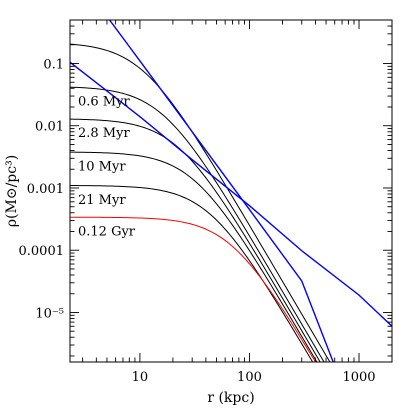  I want to click on x-axis-label: r (kpc), so click(230, 398).